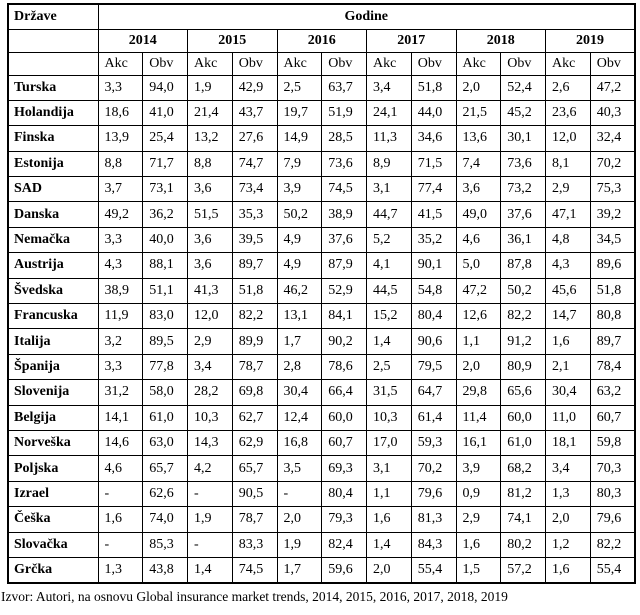  I want to click on country-cell: Grčka, so click(53, 570).